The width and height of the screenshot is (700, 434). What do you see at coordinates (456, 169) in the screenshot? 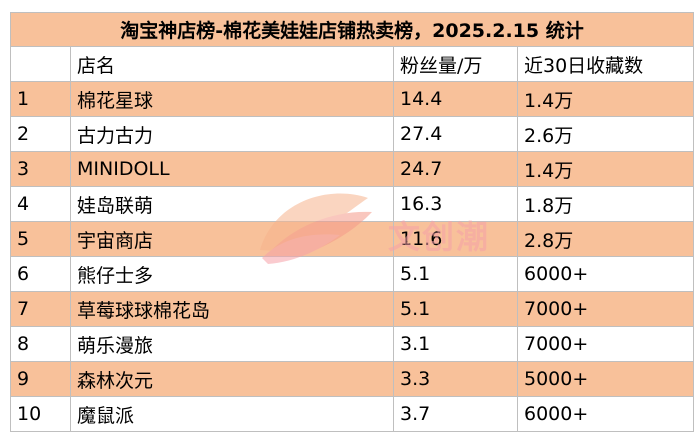
I see `fans-cell: 24.7` at bounding box center [456, 169].